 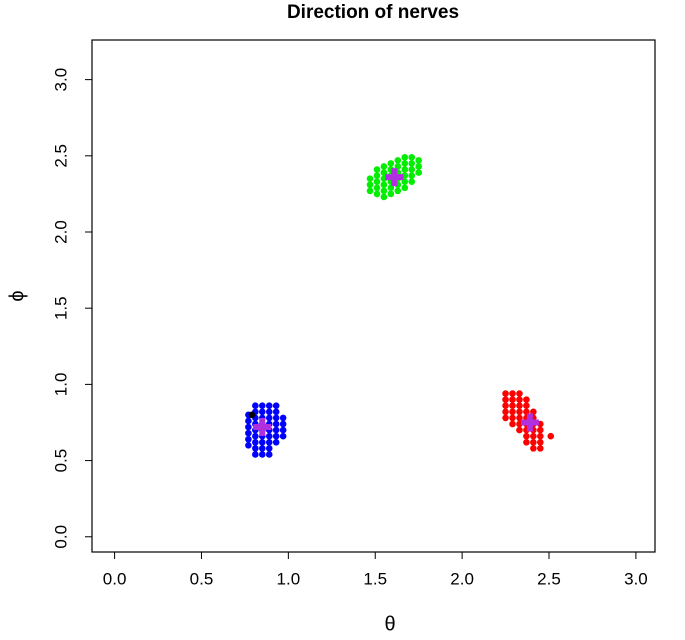 What do you see at coordinates (289, 578) in the screenshot?
I see `x-tick-label: 1.0` at bounding box center [289, 578].